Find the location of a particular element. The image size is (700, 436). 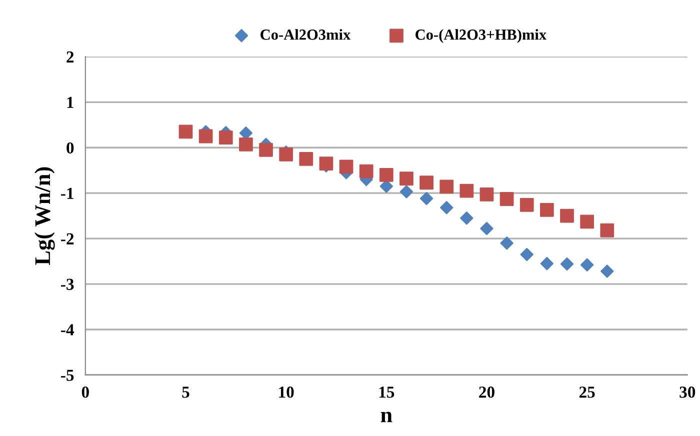

legend-label: Co-Al2O3mix is located at coordinates (305, 34).